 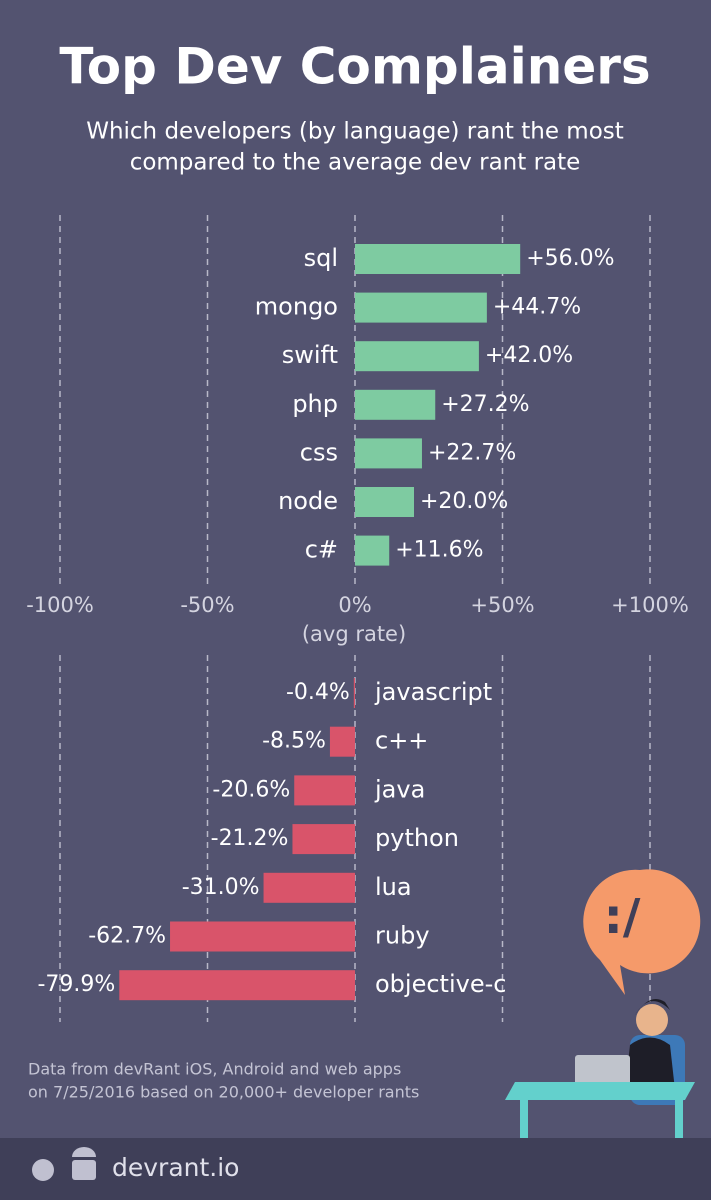 I want to click on hair, so click(x=652, y=1006).